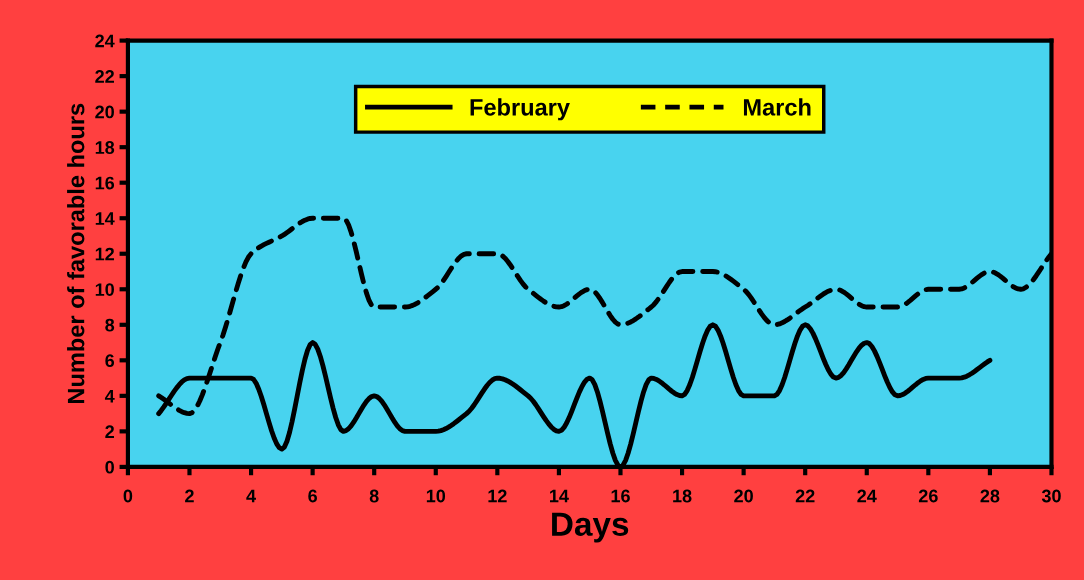 This screenshot has height=580, width=1084. Describe the element at coordinates (104, 112) in the screenshot. I see `y-tick-label: 20` at that location.